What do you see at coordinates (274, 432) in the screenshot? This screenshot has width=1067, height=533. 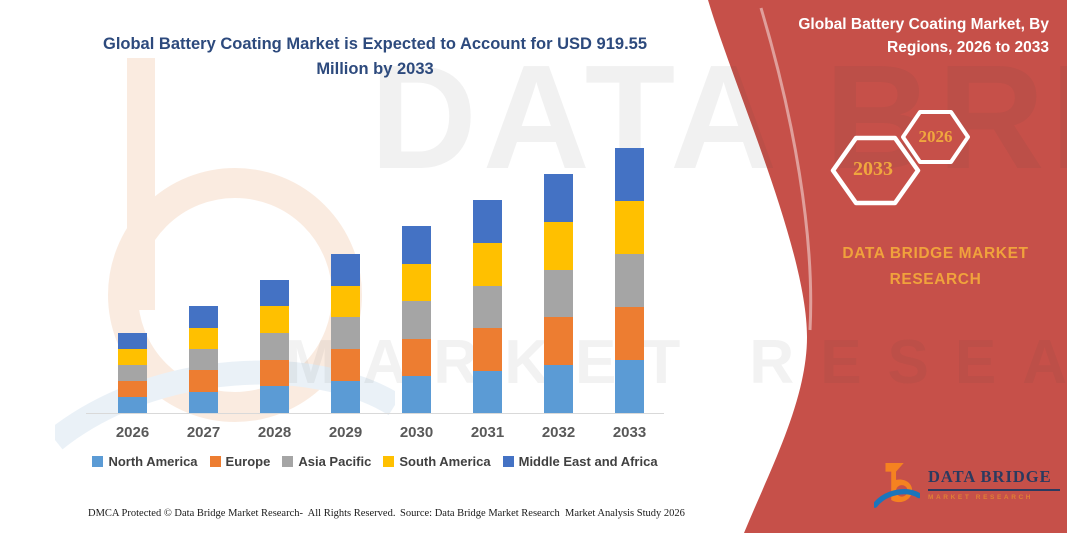 I see `x-axis-label-2028: 2028` at bounding box center [274, 432].